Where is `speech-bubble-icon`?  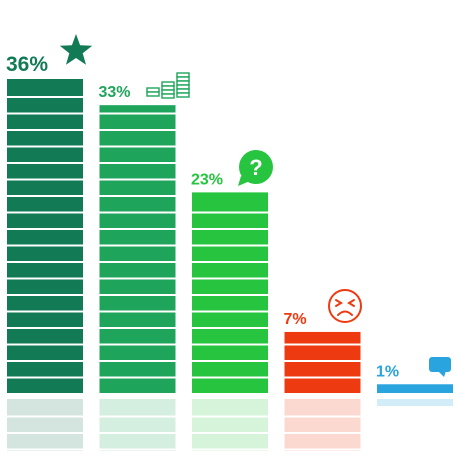
speech-bubble-icon is located at coordinates (440, 367).